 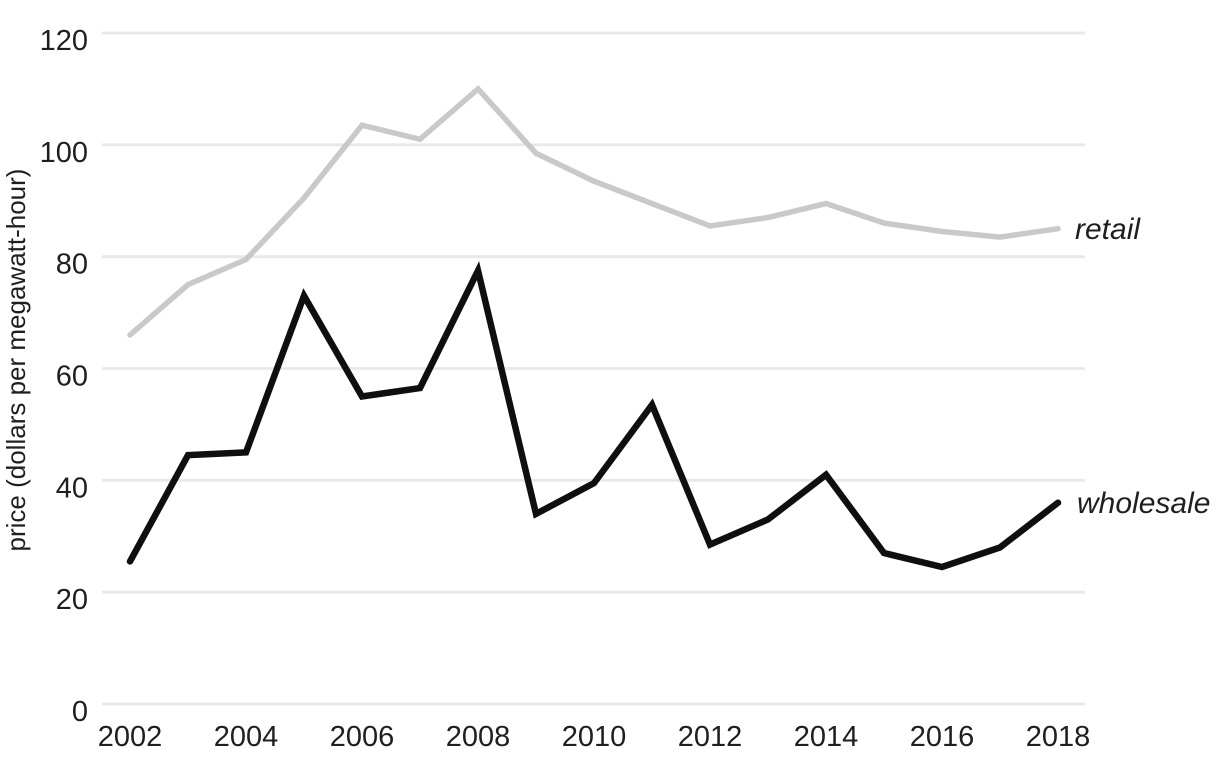 I want to click on y-tick-label-20: 20, so click(x=72, y=600).